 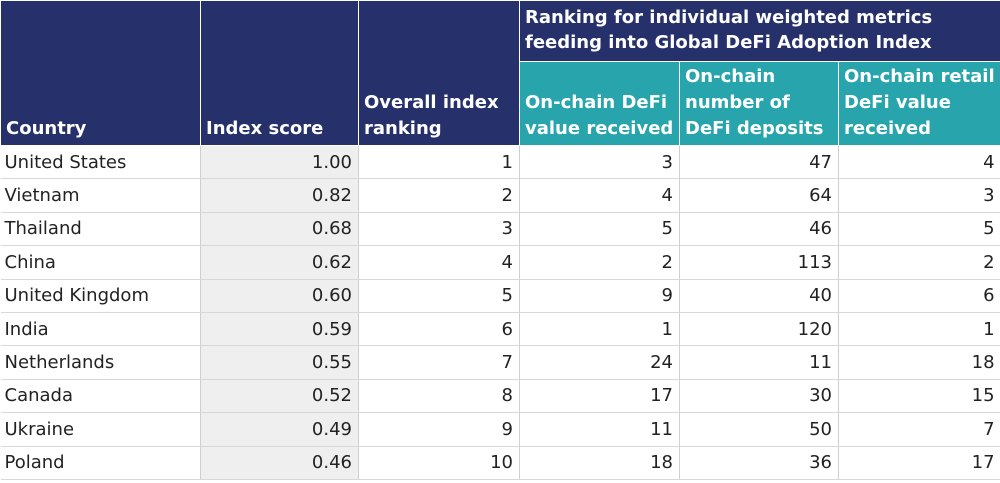 What do you see at coordinates (279, 362) in the screenshot?
I see `cell-index-score: 0.55` at bounding box center [279, 362].